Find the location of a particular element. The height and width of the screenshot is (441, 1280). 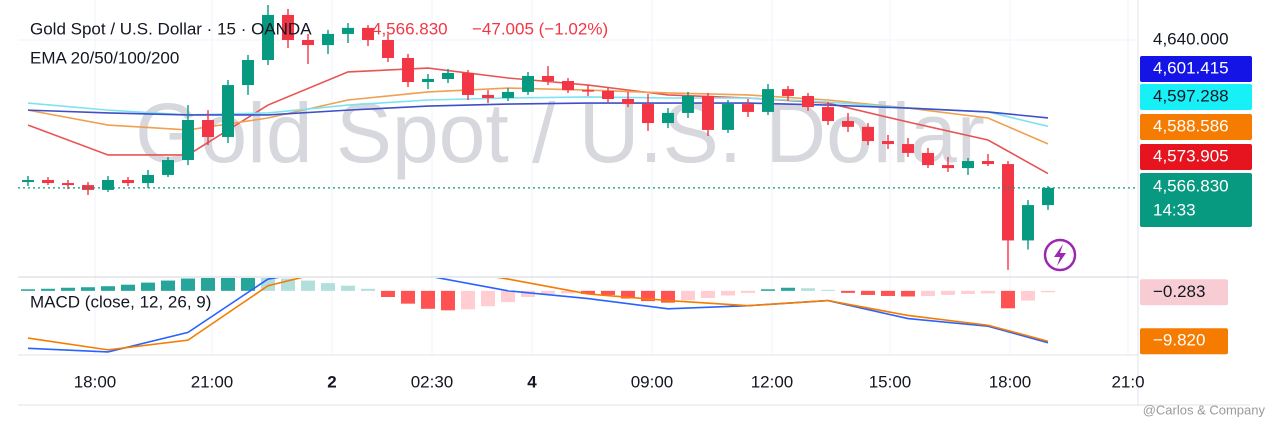

indicator-legend: EMA 20/50/100/200 is located at coordinates (104, 57).